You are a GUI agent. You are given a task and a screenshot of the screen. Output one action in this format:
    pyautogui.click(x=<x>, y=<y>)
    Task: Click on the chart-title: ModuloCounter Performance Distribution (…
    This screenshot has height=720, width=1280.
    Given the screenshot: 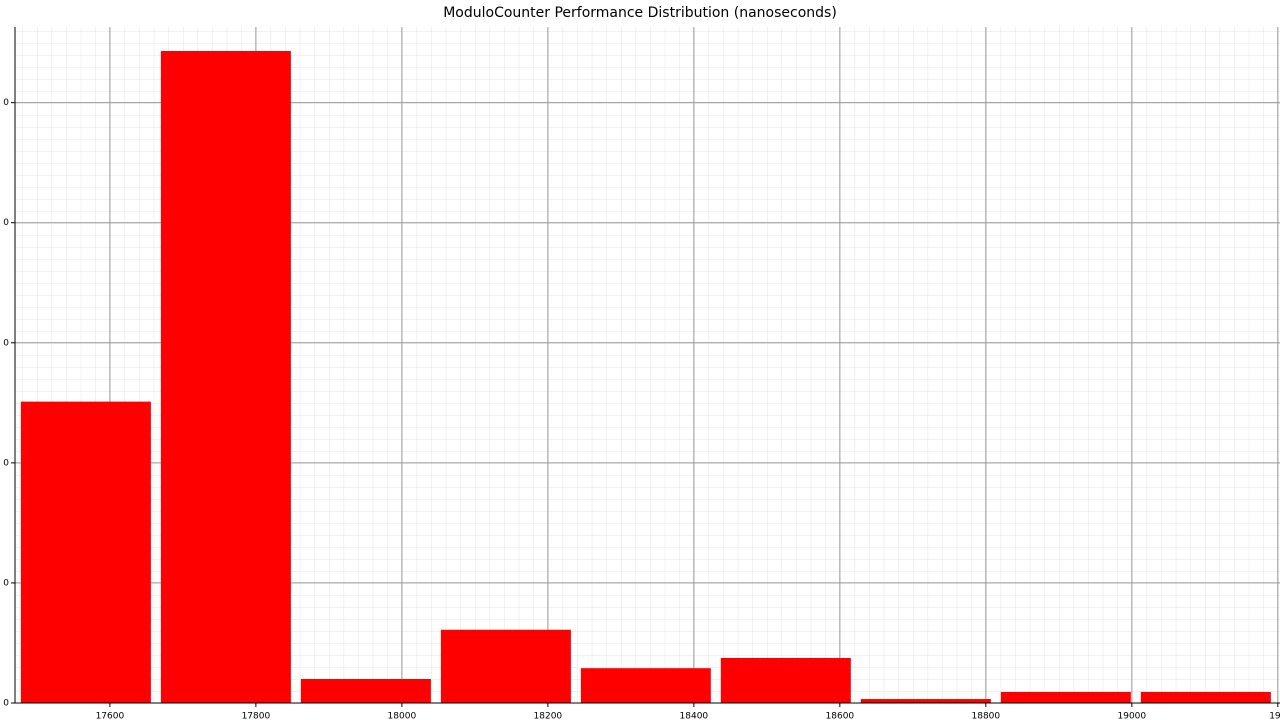 What is the action you would take?
    pyautogui.click(x=640, y=13)
    